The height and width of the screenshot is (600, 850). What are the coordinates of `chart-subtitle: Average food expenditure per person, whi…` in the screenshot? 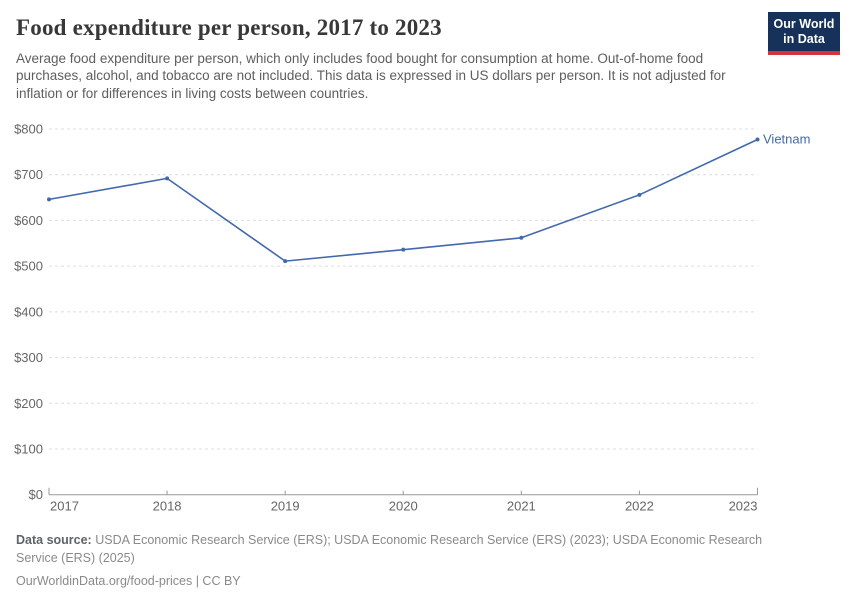 It's located at (371, 75).